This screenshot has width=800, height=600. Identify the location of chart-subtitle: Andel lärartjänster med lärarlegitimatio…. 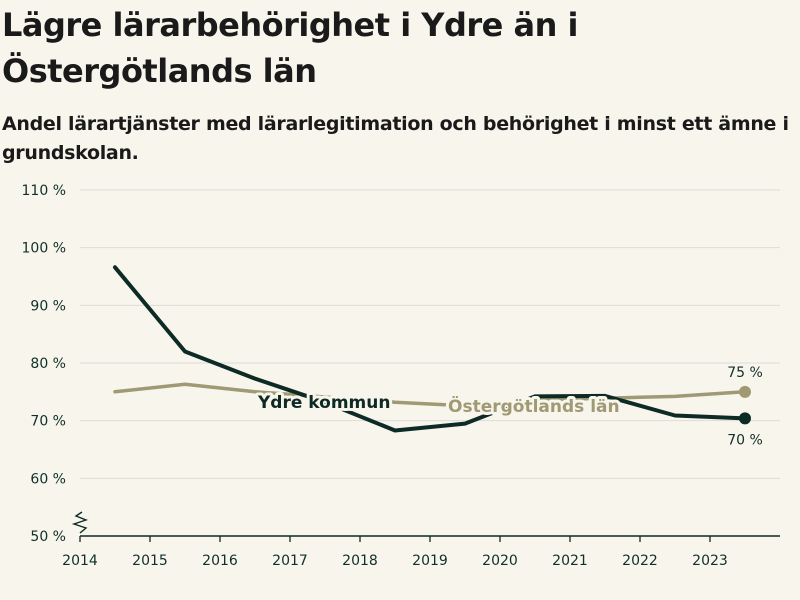
(395, 138).